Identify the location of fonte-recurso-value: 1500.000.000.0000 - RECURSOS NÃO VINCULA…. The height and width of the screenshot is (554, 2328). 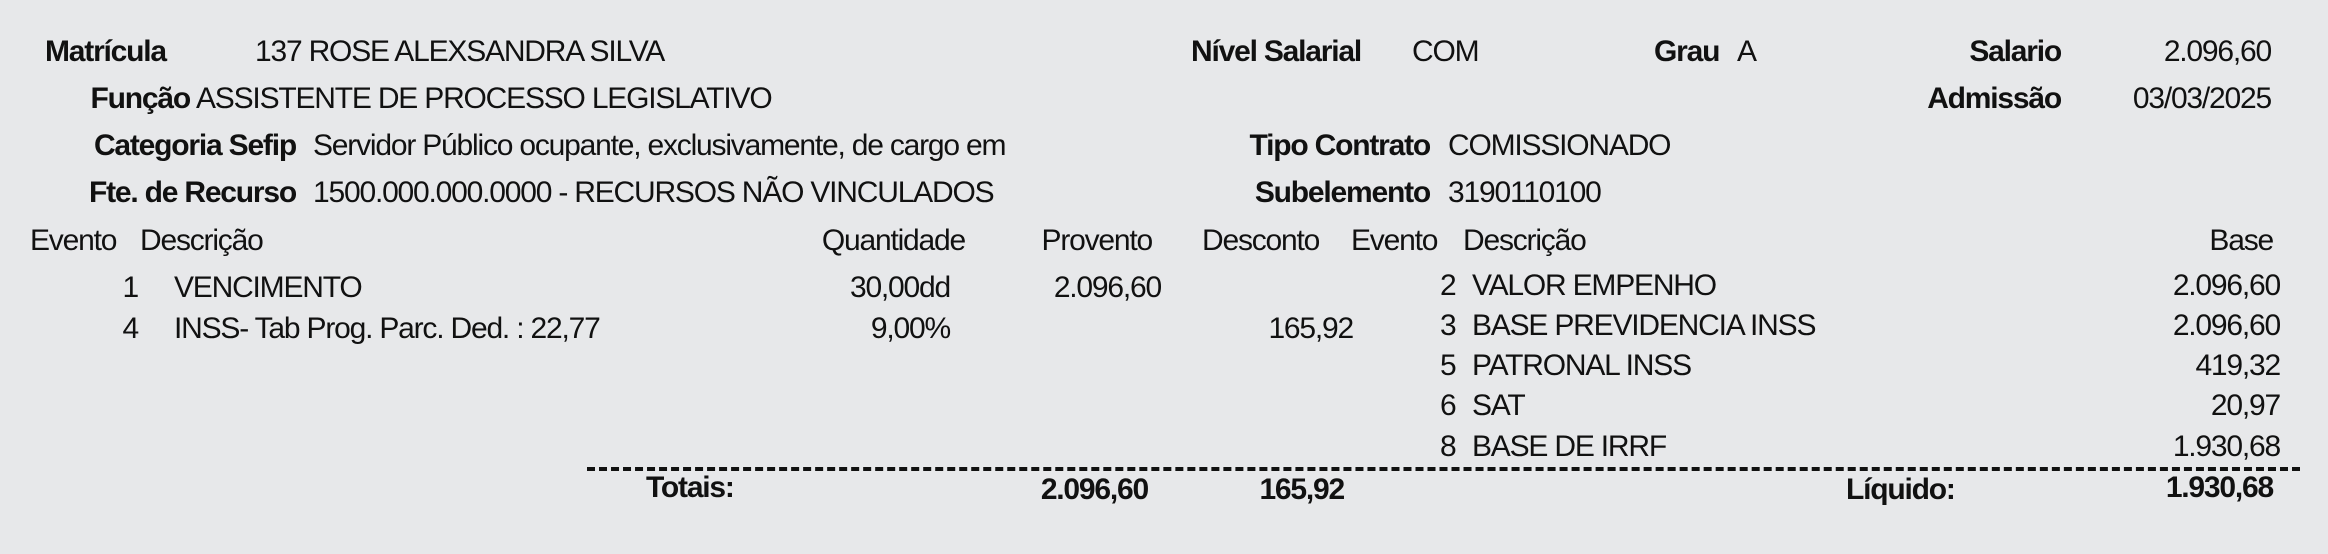
(654, 192).